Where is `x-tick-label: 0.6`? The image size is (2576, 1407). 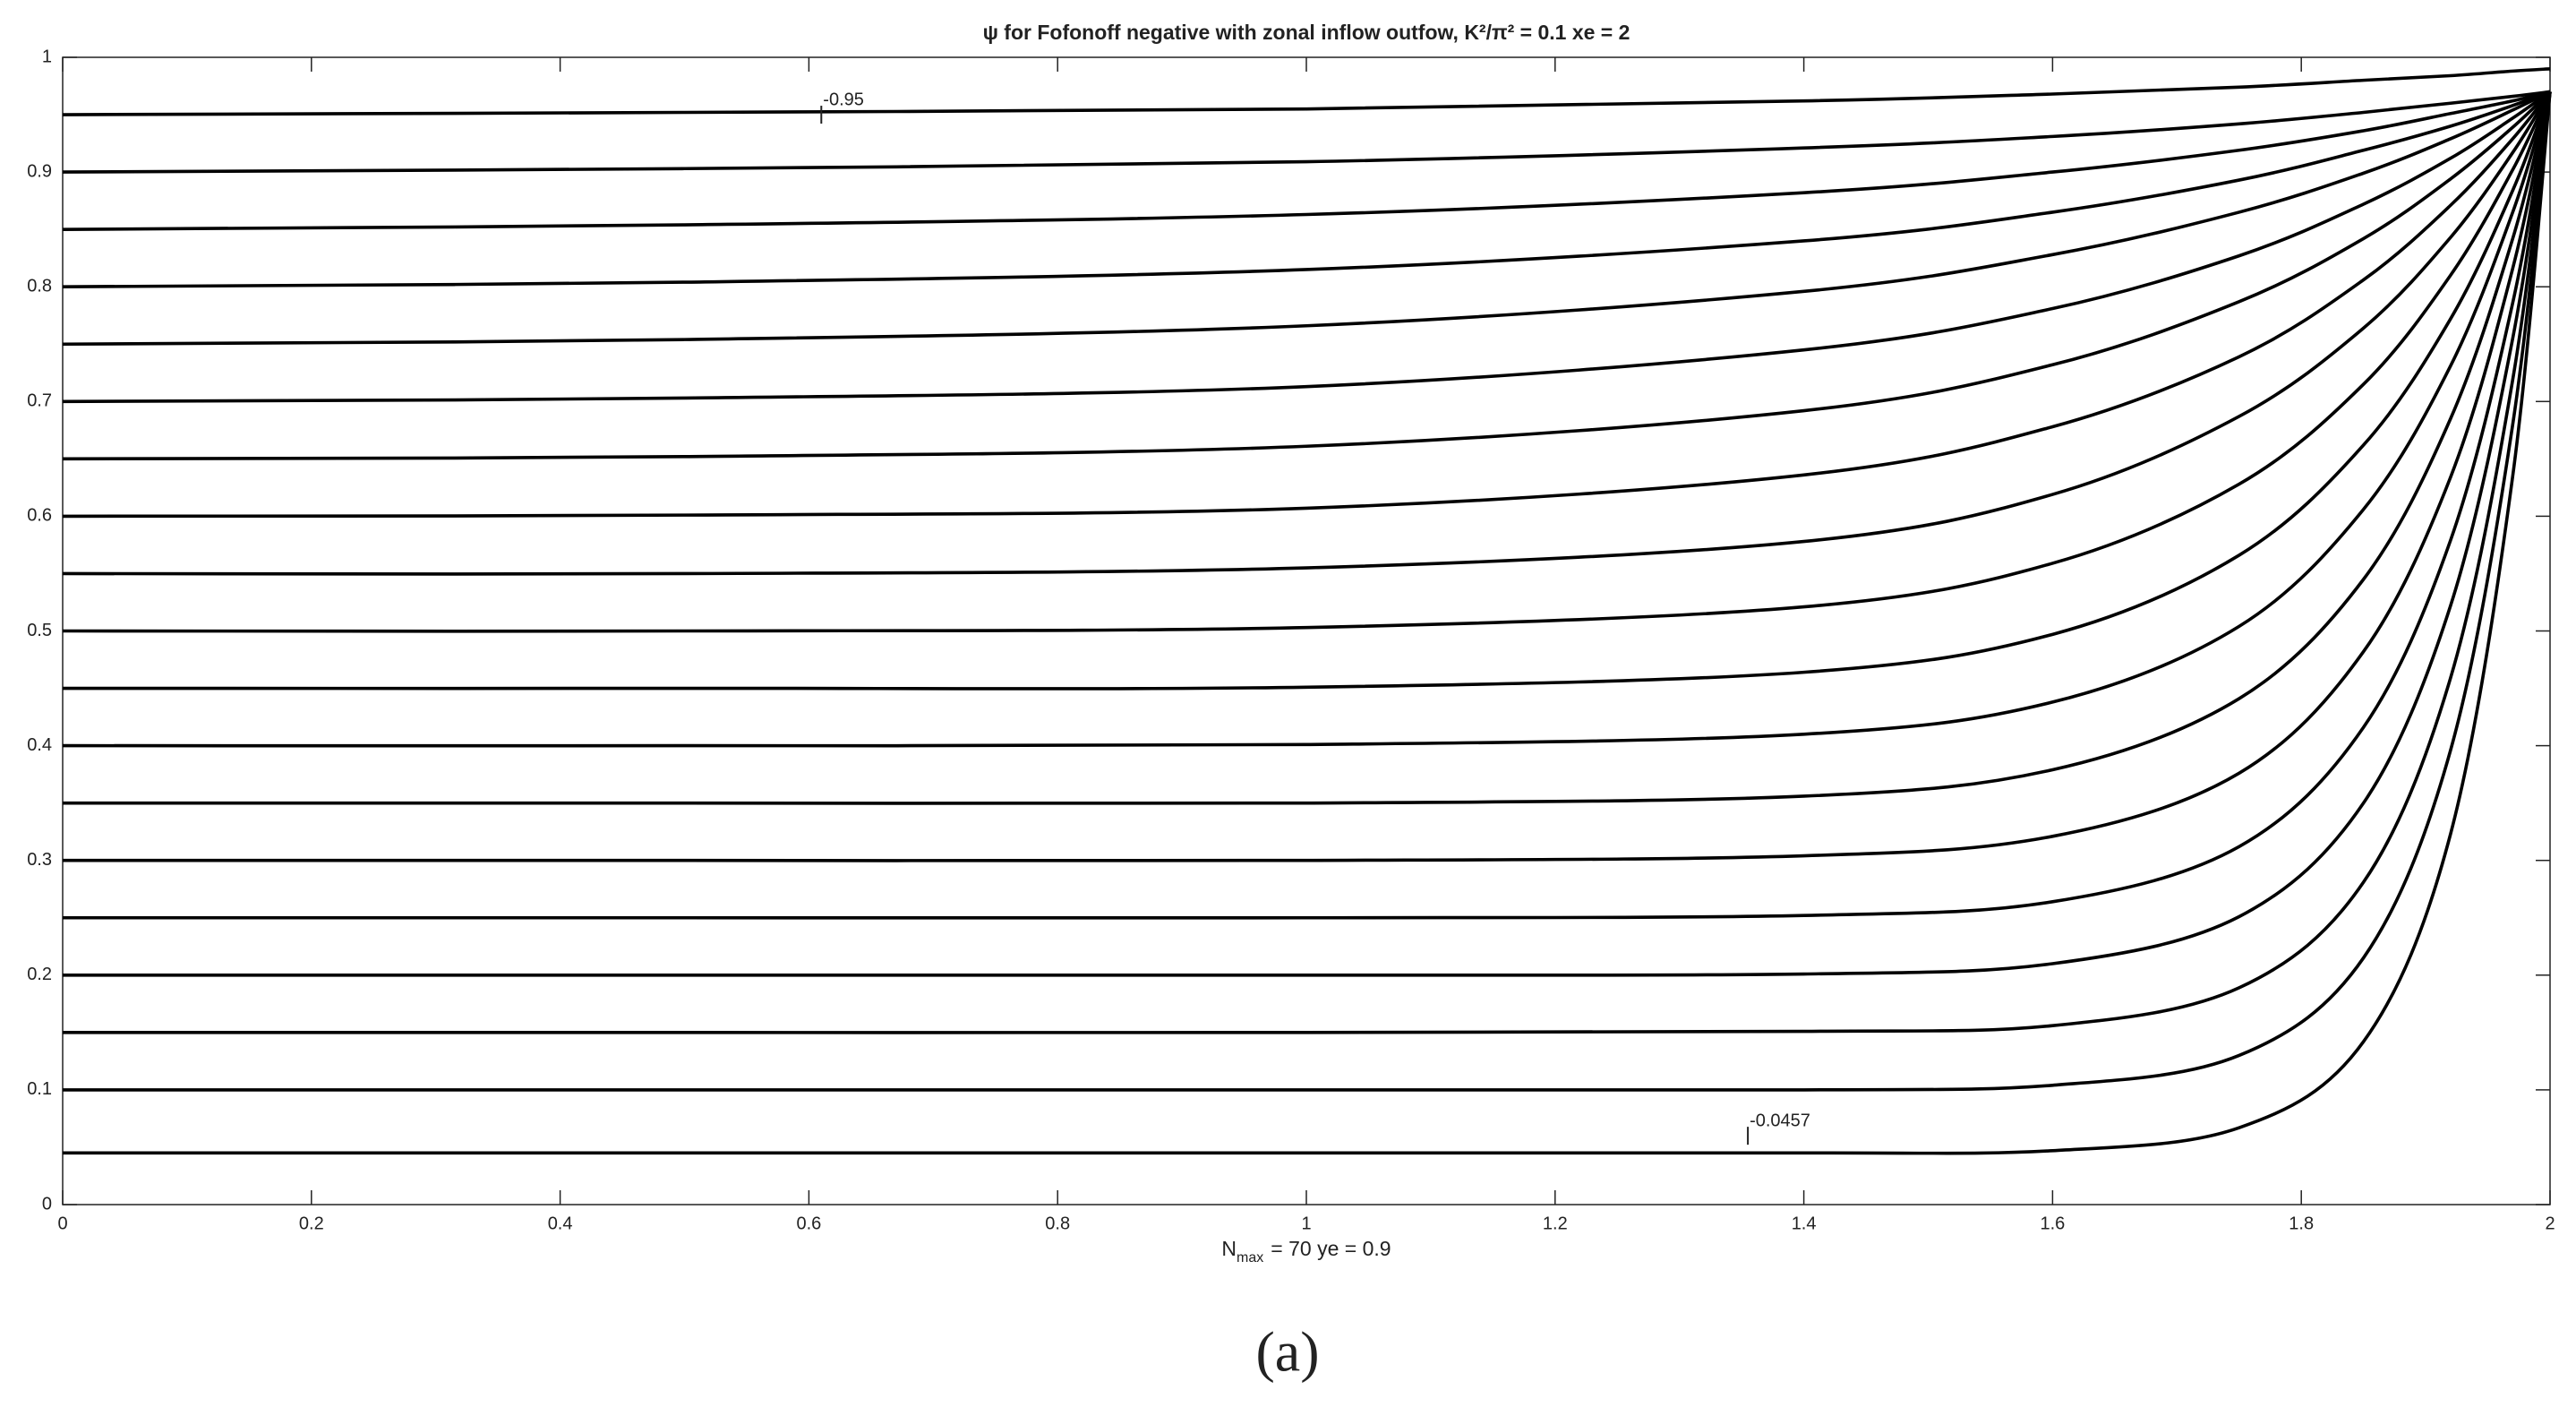
x-tick-label: 0.6 is located at coordinates (808, 1223).